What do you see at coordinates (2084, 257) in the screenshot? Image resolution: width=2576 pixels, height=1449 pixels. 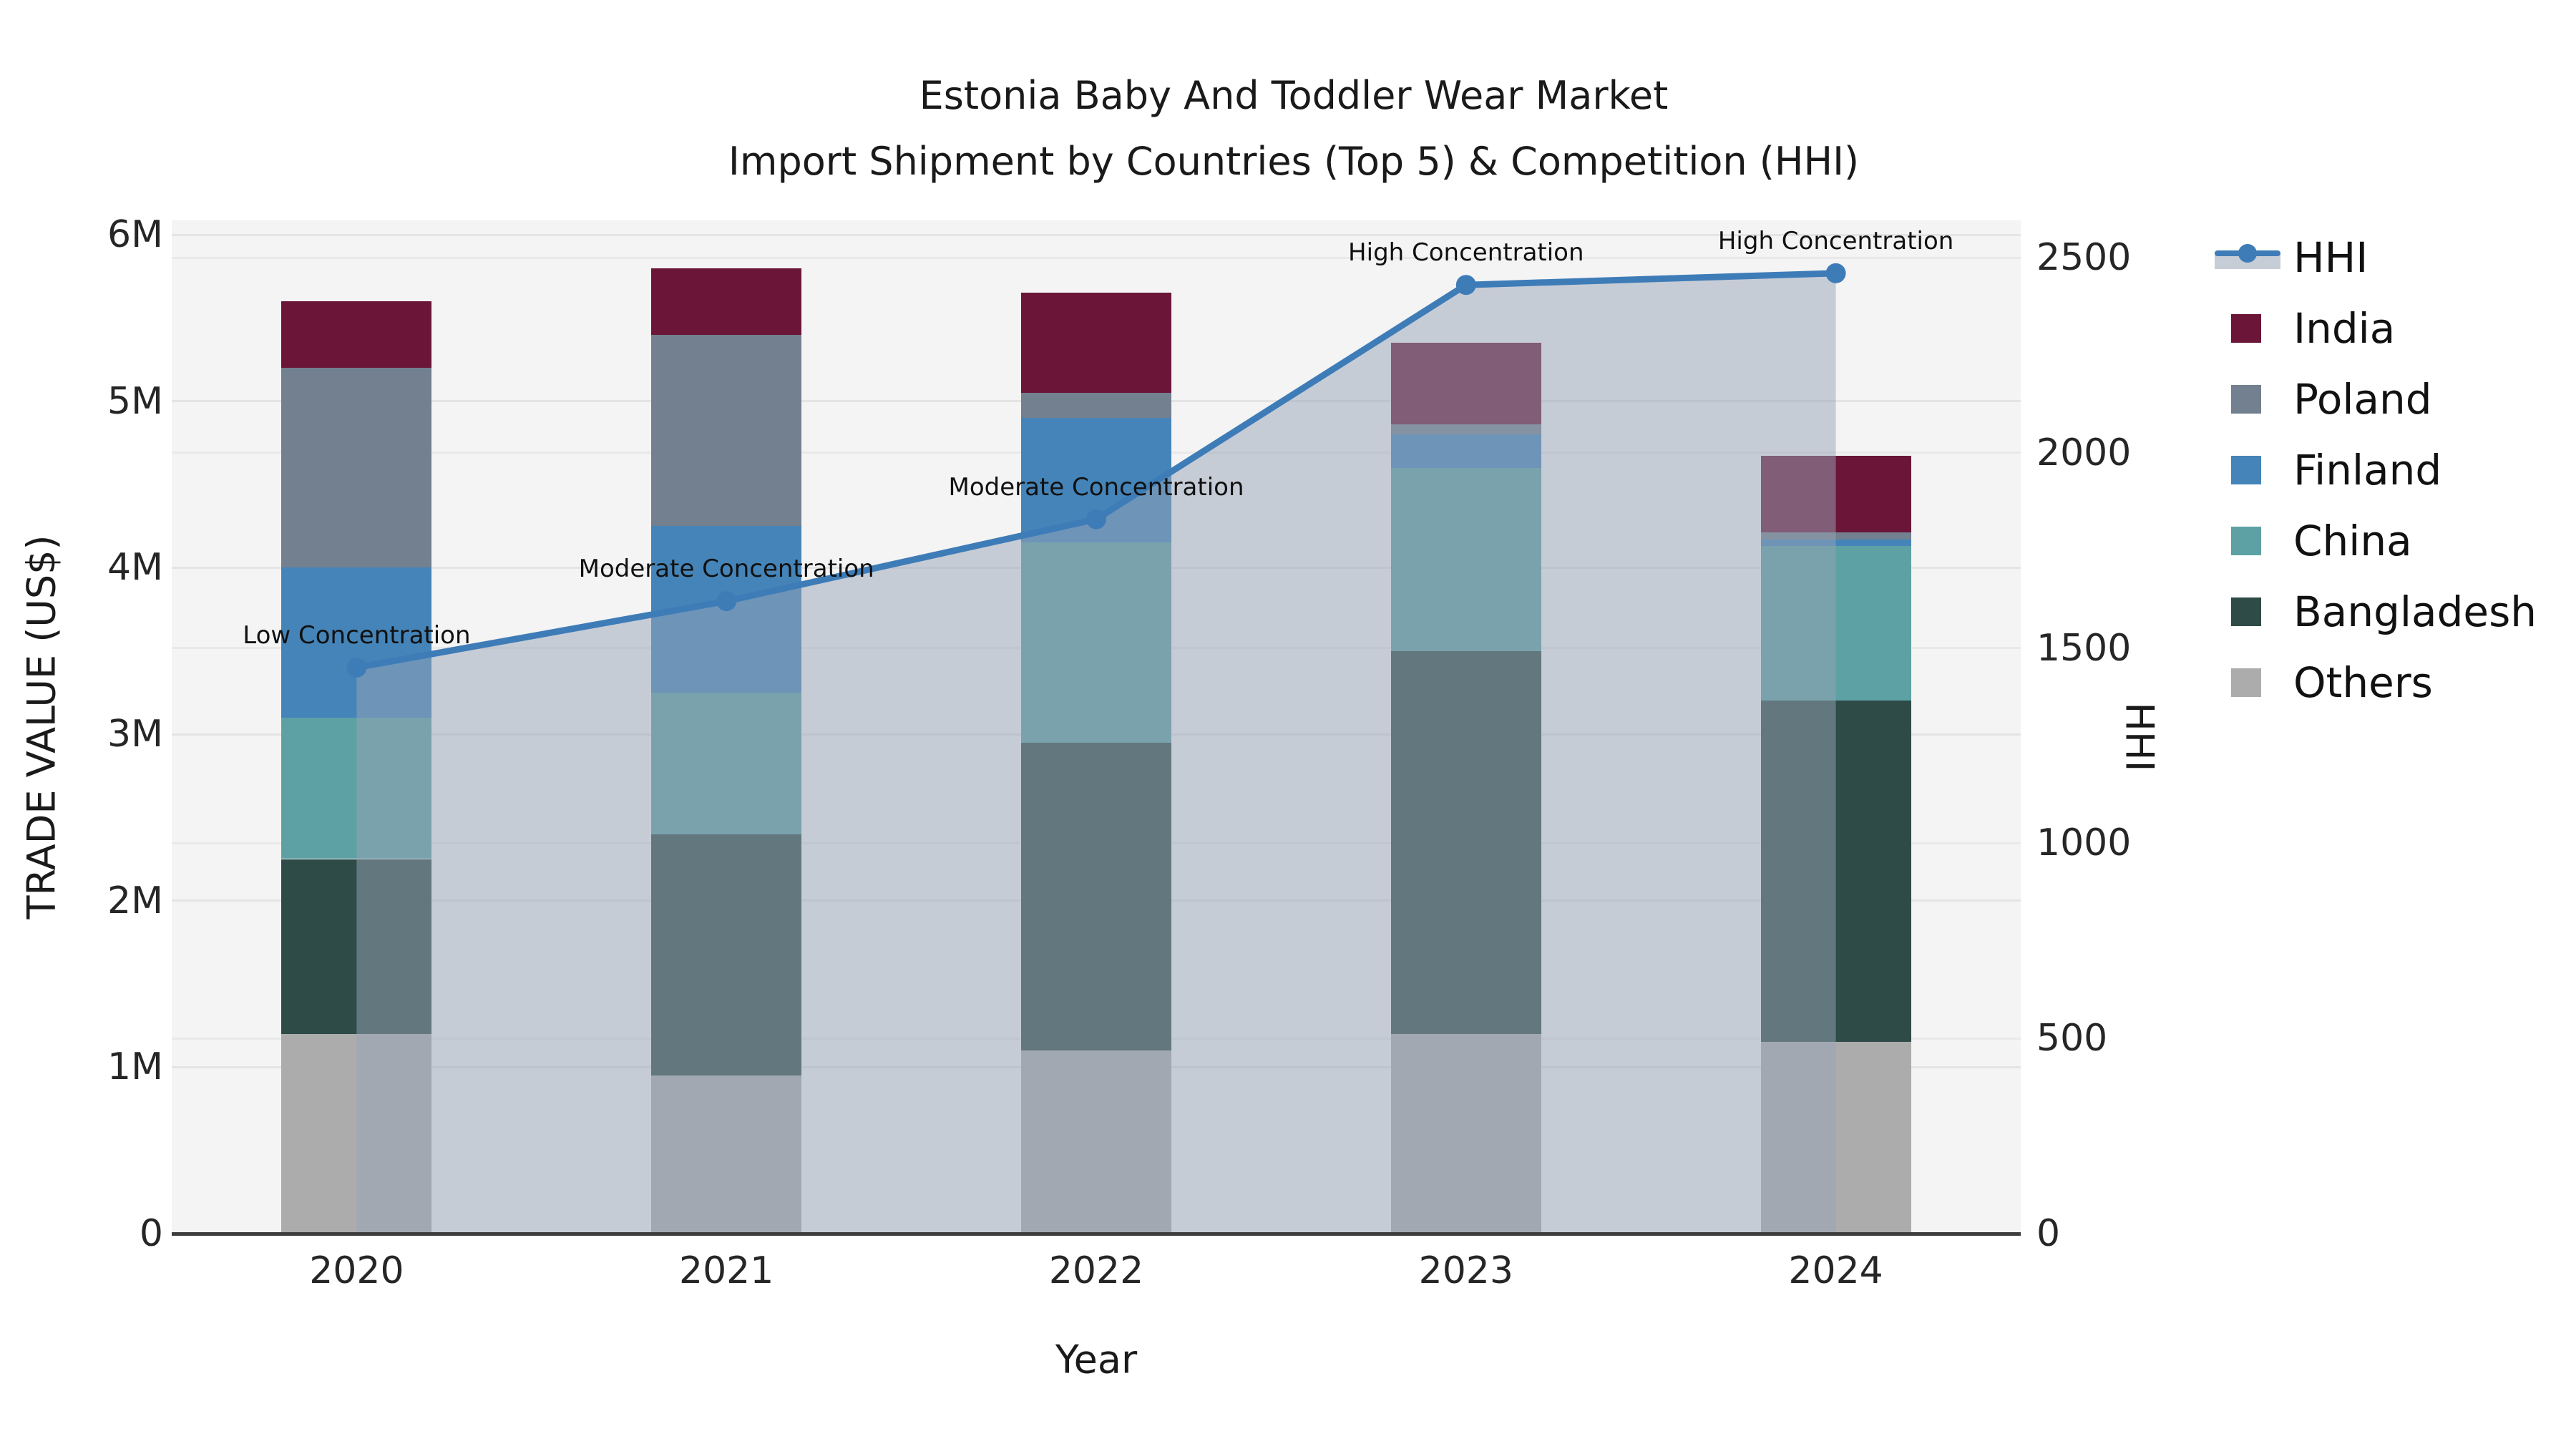 I see `ytick-right-2500: 2500` at bounding box center [2084, 257].